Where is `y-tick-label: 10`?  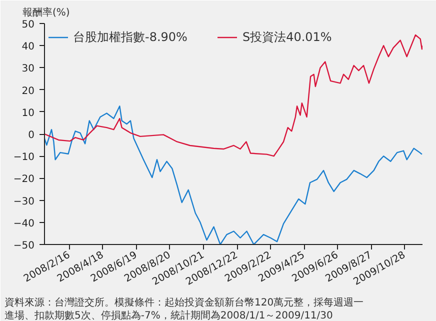 y-tick-label: 10 is located at coordinates (28, 113).